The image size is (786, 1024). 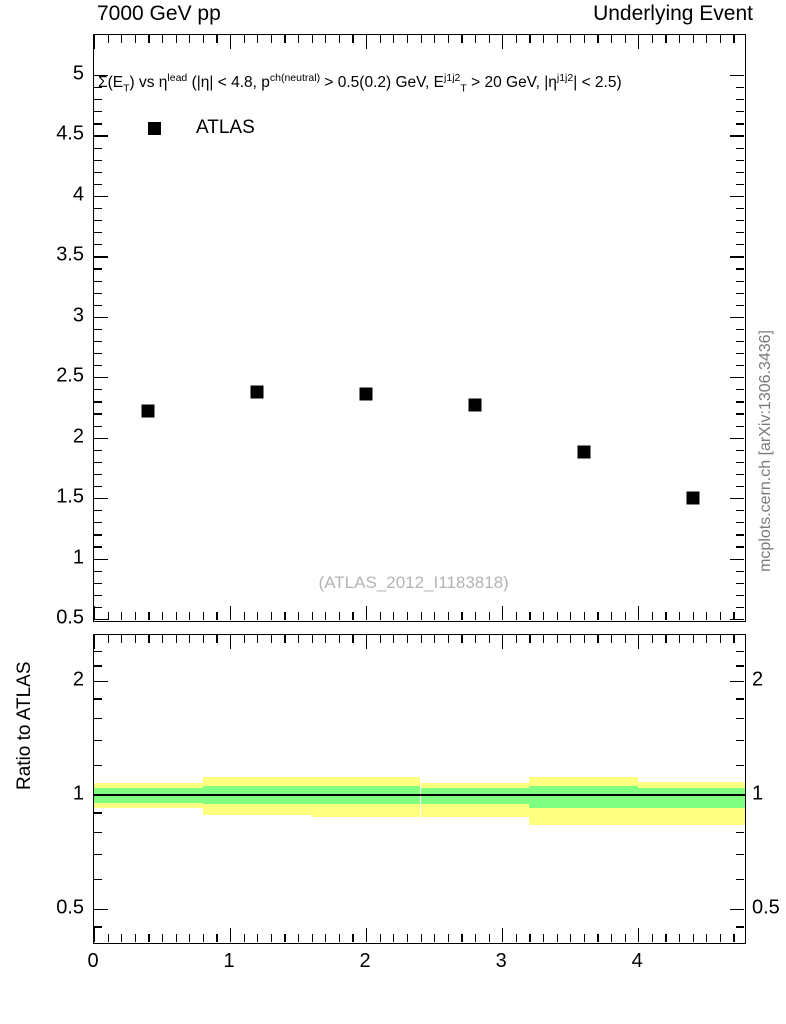 What do you see at coordinates (419, 795) in the screenshot?
I see `ratio-reference-line` at bounding box center [419, 795].